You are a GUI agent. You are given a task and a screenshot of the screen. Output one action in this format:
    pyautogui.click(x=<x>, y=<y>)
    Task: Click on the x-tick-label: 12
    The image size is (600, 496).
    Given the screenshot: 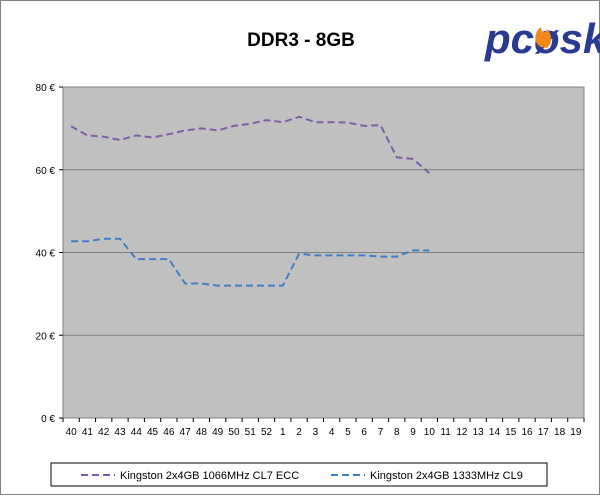 What is the action you would take?
    pyautogui.click(x=462, y=432)
    